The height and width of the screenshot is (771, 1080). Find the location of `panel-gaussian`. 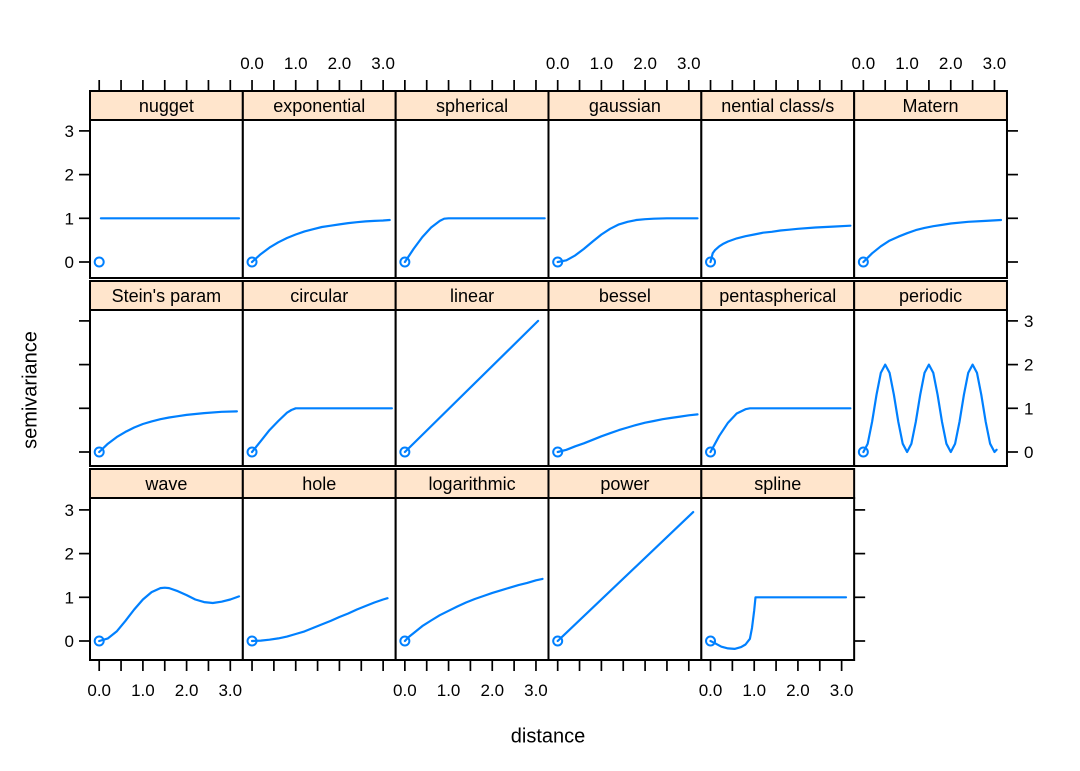

panel-gaussian is located at coordinates (625, 199).